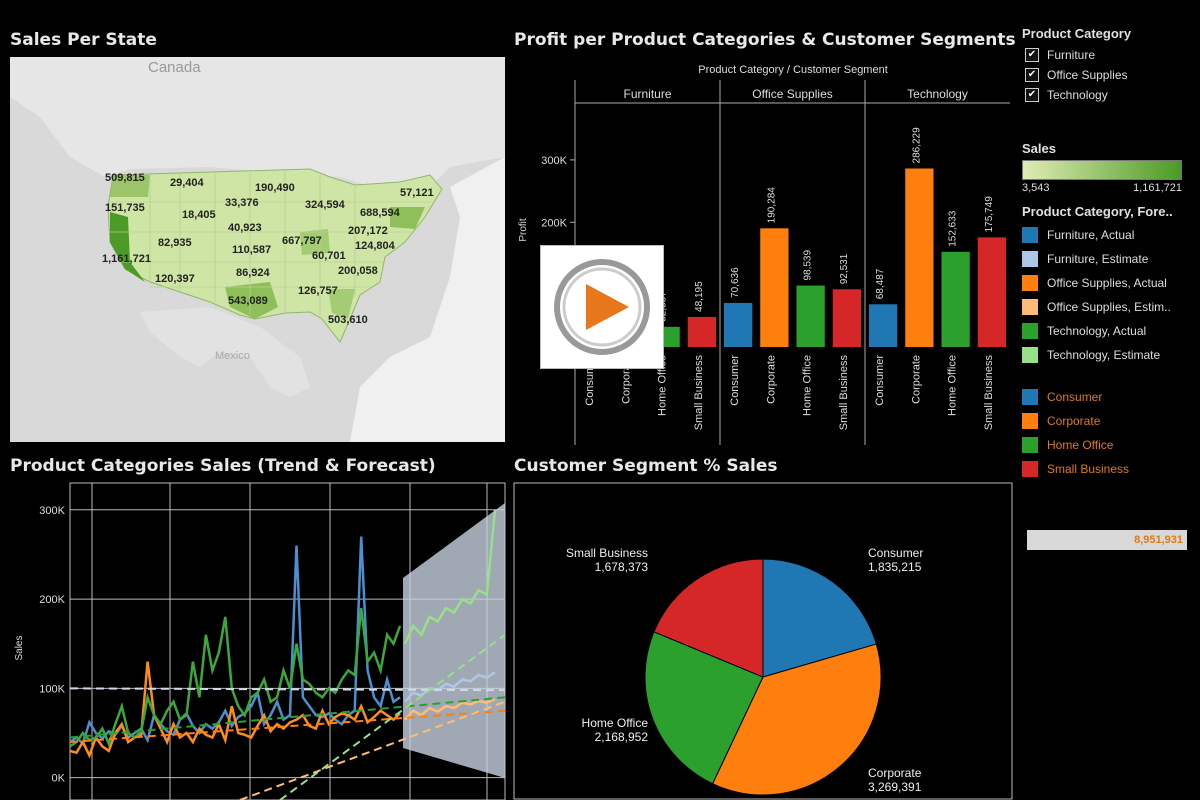 The width and height of the screenshot is (1200, 800). Describe the element at coordinates (844, 268) in the screenshot. I see `profit-bar-value-label: 92,531` at that location.